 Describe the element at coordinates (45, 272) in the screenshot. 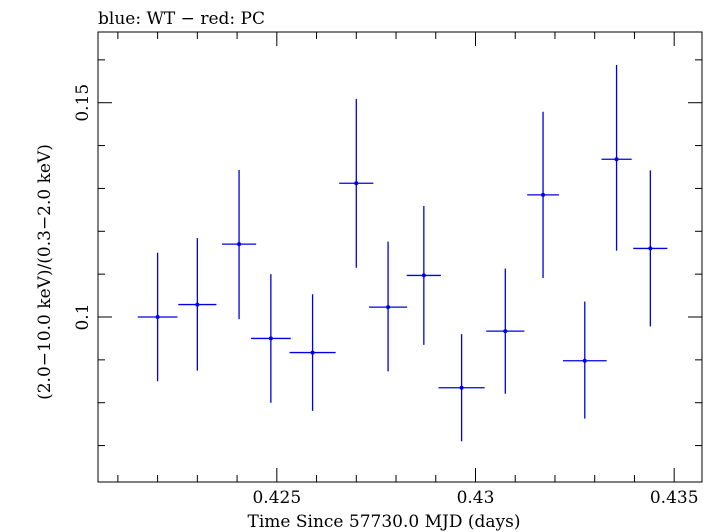

I see `y-axis-label: (2.0−10.0 keV)/(0.3−2.0 keV)` at that location.